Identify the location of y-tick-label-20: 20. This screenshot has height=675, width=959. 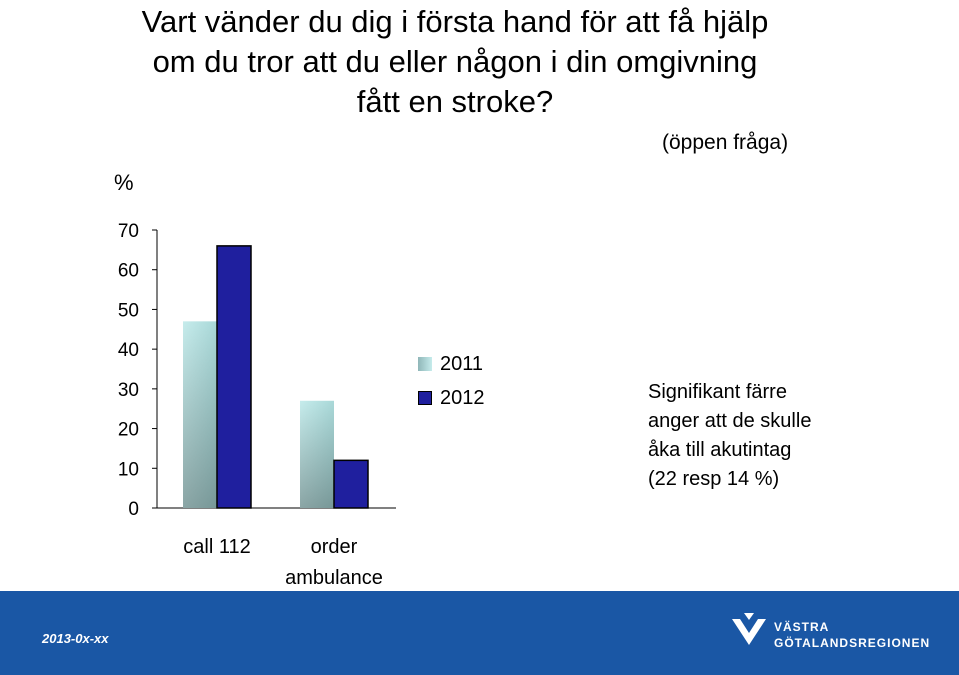
(128, 430).